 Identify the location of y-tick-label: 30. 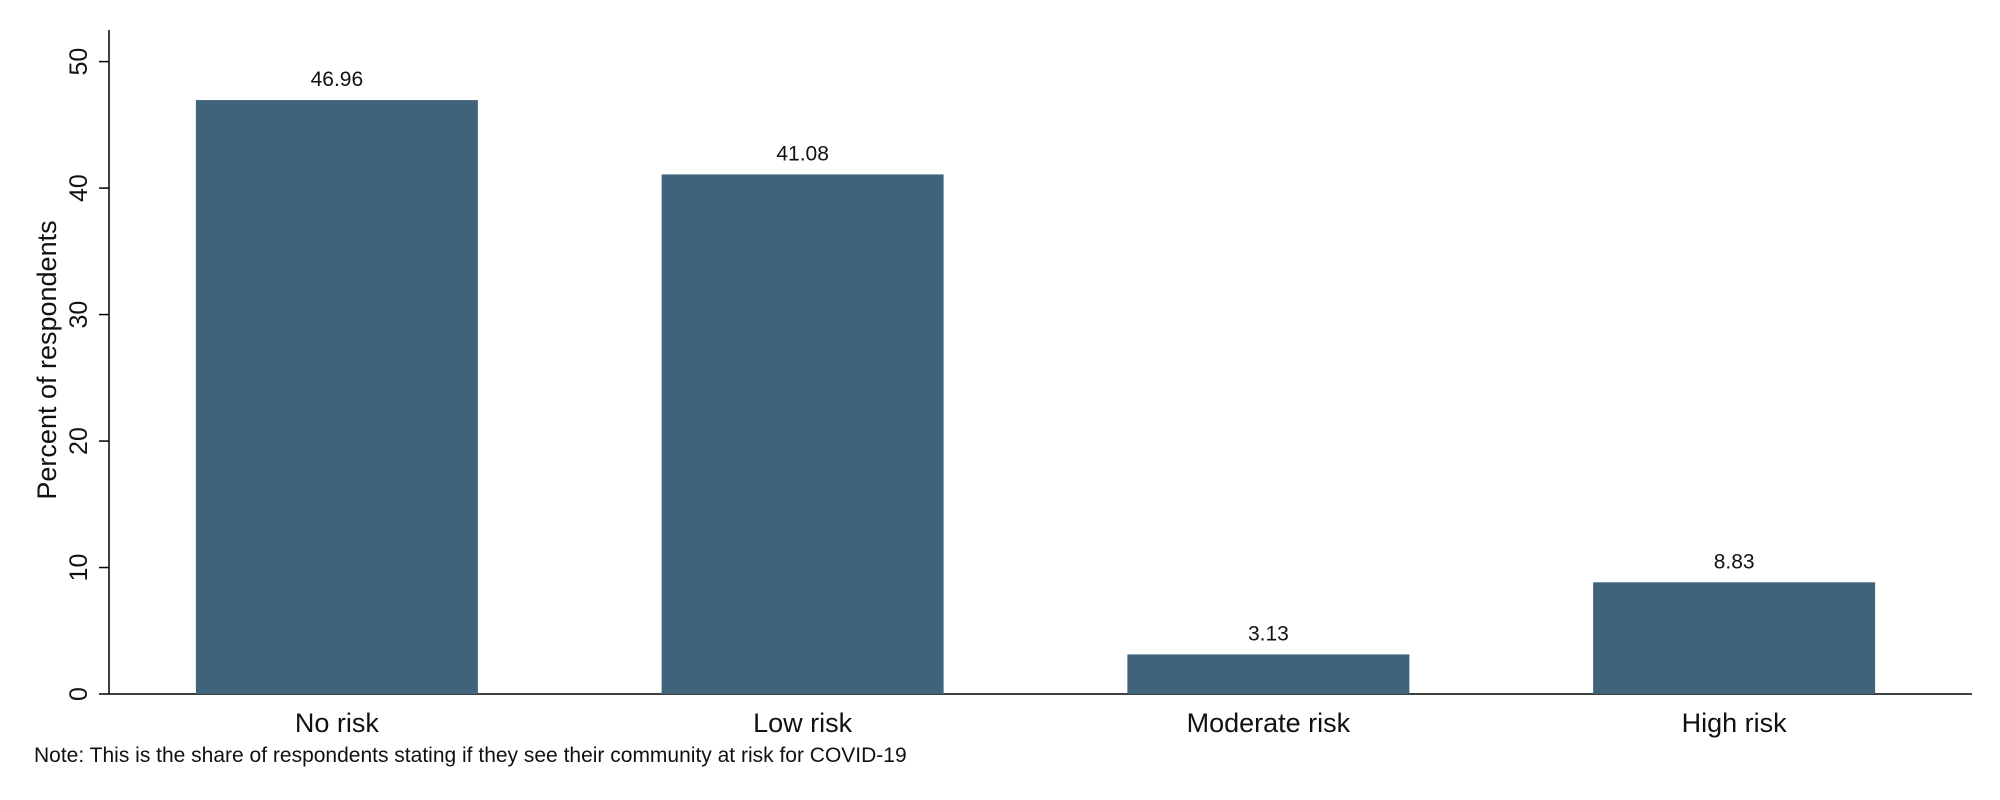
(79, 315).